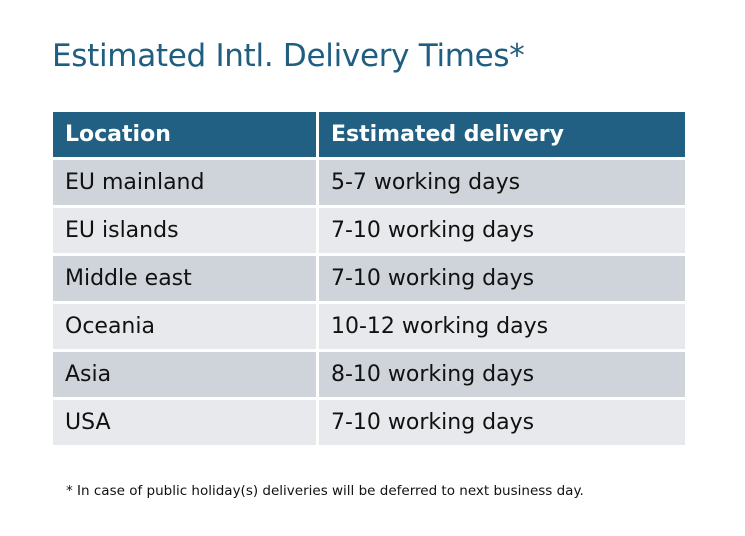  I want to click on location-cell: EU mainland, so click(184, 182).